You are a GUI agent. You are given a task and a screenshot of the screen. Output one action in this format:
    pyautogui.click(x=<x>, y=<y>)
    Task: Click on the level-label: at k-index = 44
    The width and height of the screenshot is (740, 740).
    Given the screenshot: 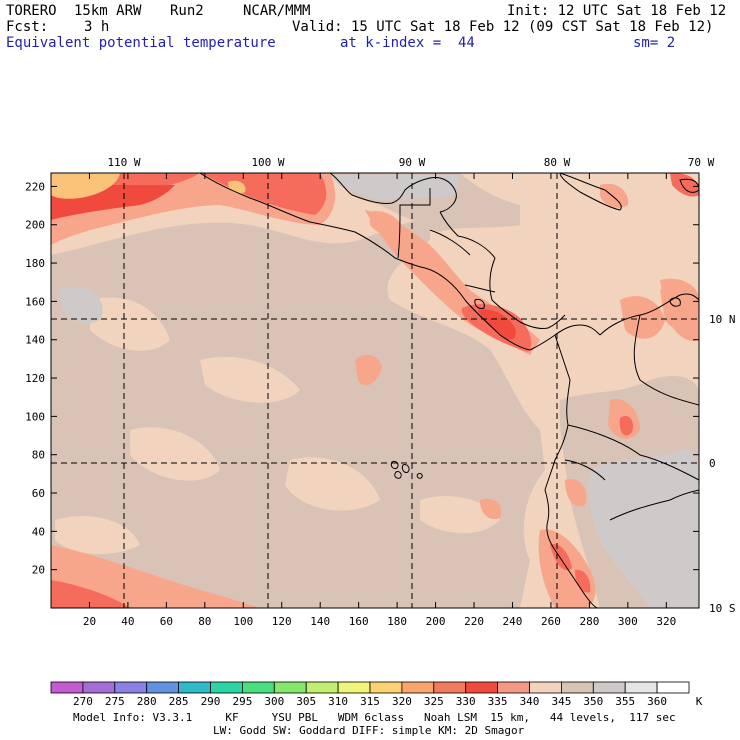 What is the action you would take?
    pyautogui.click(x=407, y=43)
    